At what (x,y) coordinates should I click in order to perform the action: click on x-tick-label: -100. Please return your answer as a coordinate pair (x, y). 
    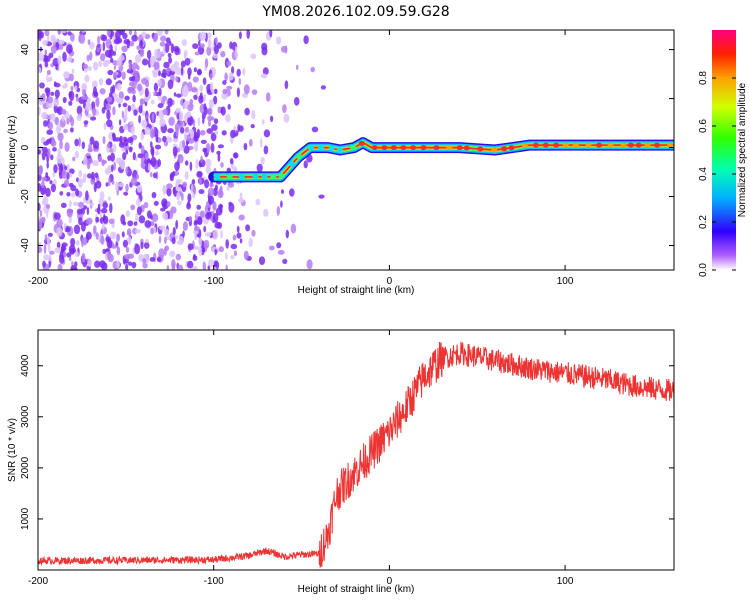
    Looking at the image, I should click on (214, 581).